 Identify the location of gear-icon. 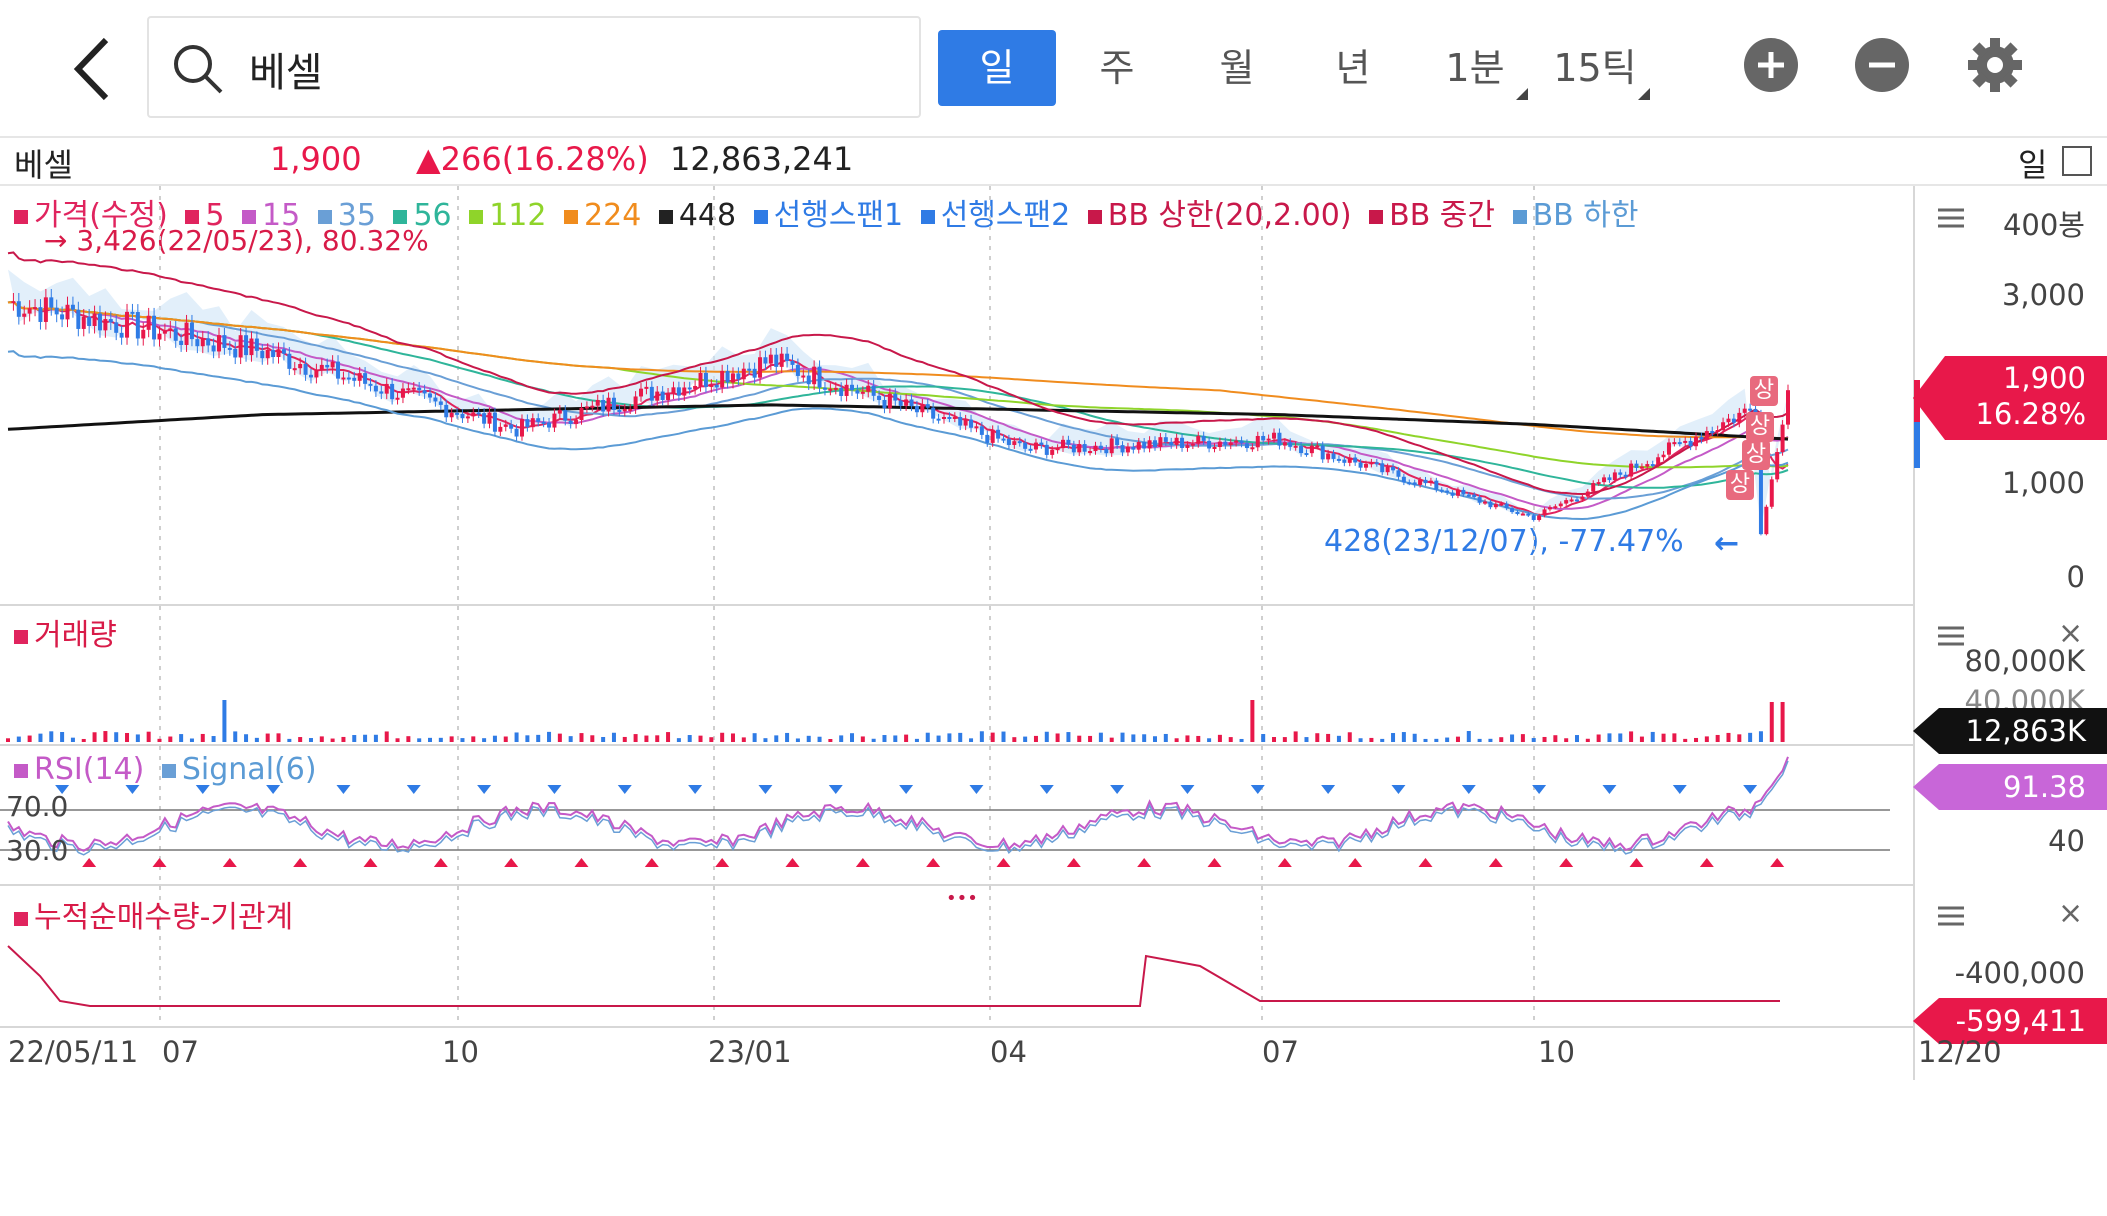
(1995, 65).